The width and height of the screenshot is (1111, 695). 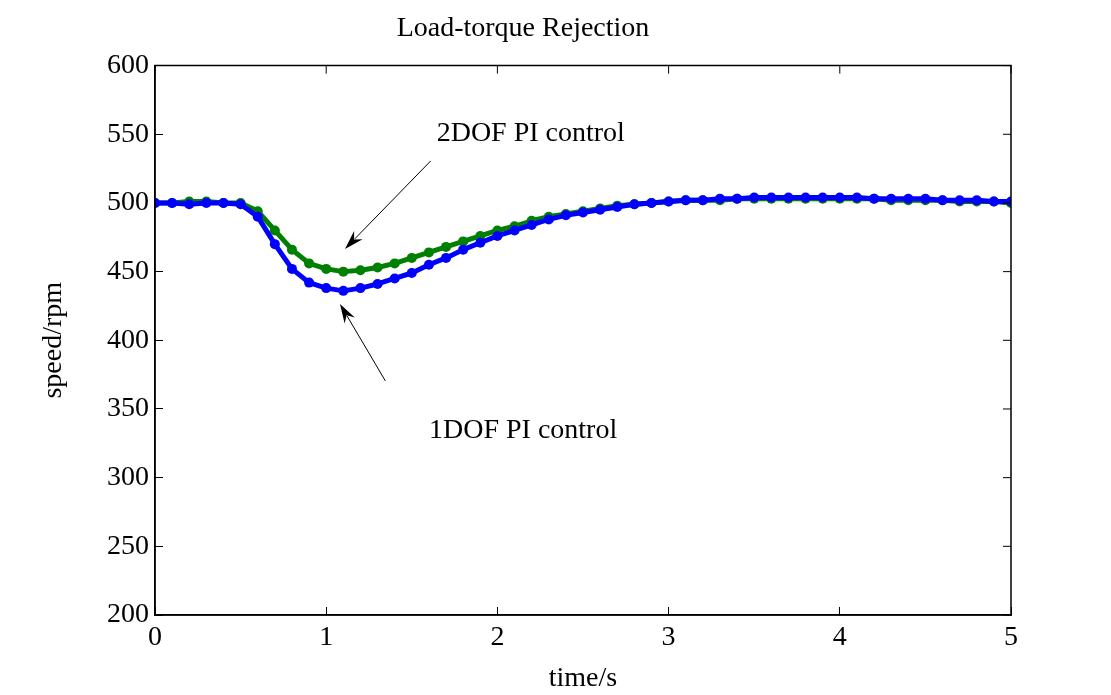 What do you see at coordinates (531, 132) in the screenshot?
I see `annotation: 2DOF PI control` at bounding box center [531, 132].